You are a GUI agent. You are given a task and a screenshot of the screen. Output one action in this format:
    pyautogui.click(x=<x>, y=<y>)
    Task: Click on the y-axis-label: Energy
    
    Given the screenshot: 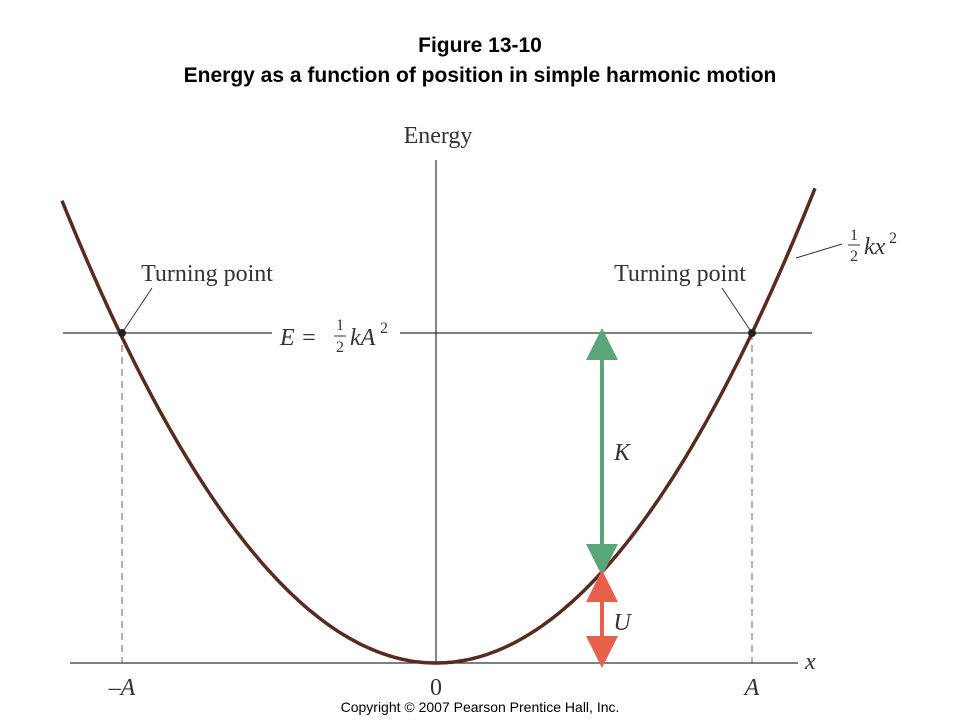 What is the action you would take?
    pyautogui.click(x=438, y=136)
    